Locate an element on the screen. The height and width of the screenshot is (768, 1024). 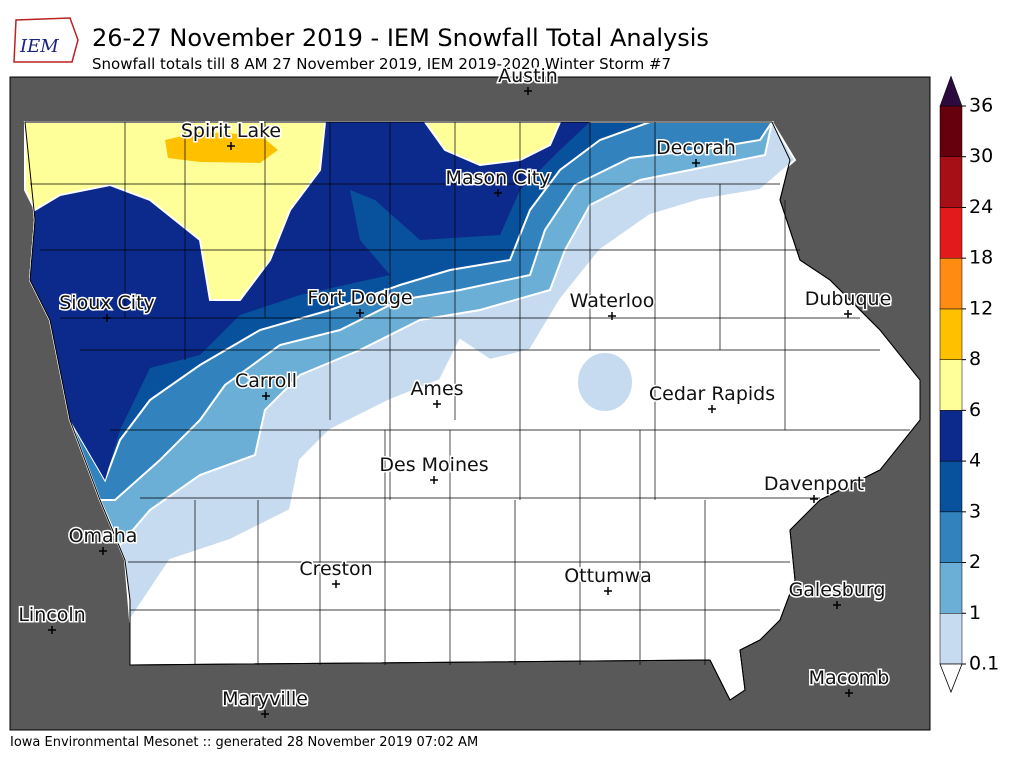
colorbar-label: 24 is located at coordinates (981, 207).